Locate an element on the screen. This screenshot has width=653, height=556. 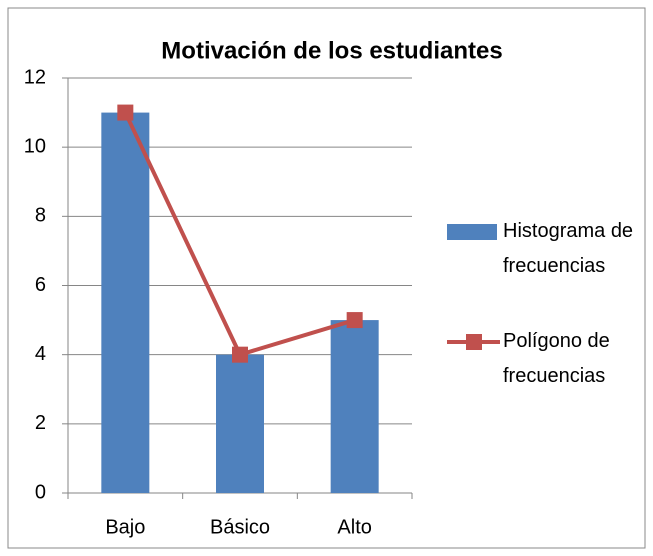
y-tick-label: 4 is located at coordinates (40, 354).